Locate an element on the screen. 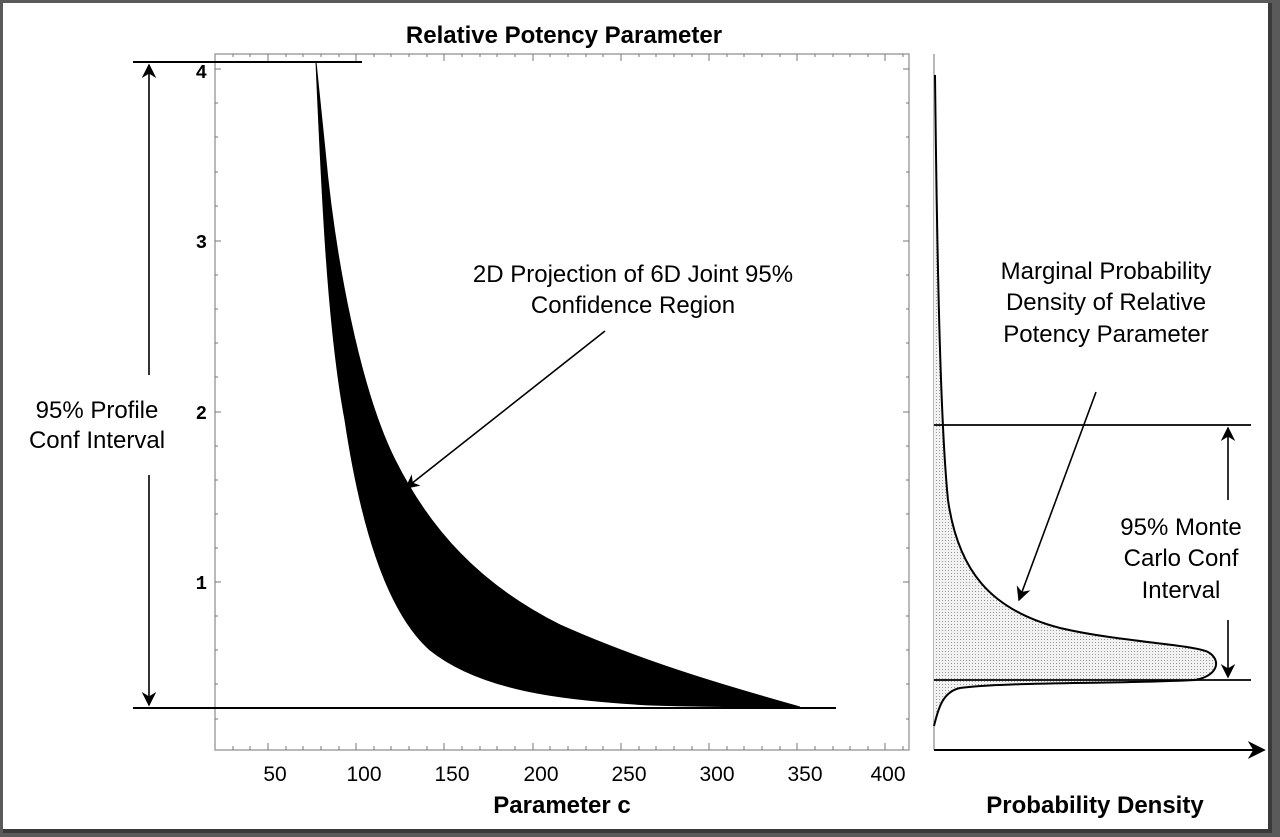 Image resolution: width=1280 pixels, height=837 pixels. marginal-annotation-arrow is located at coordinates (1056, 496).